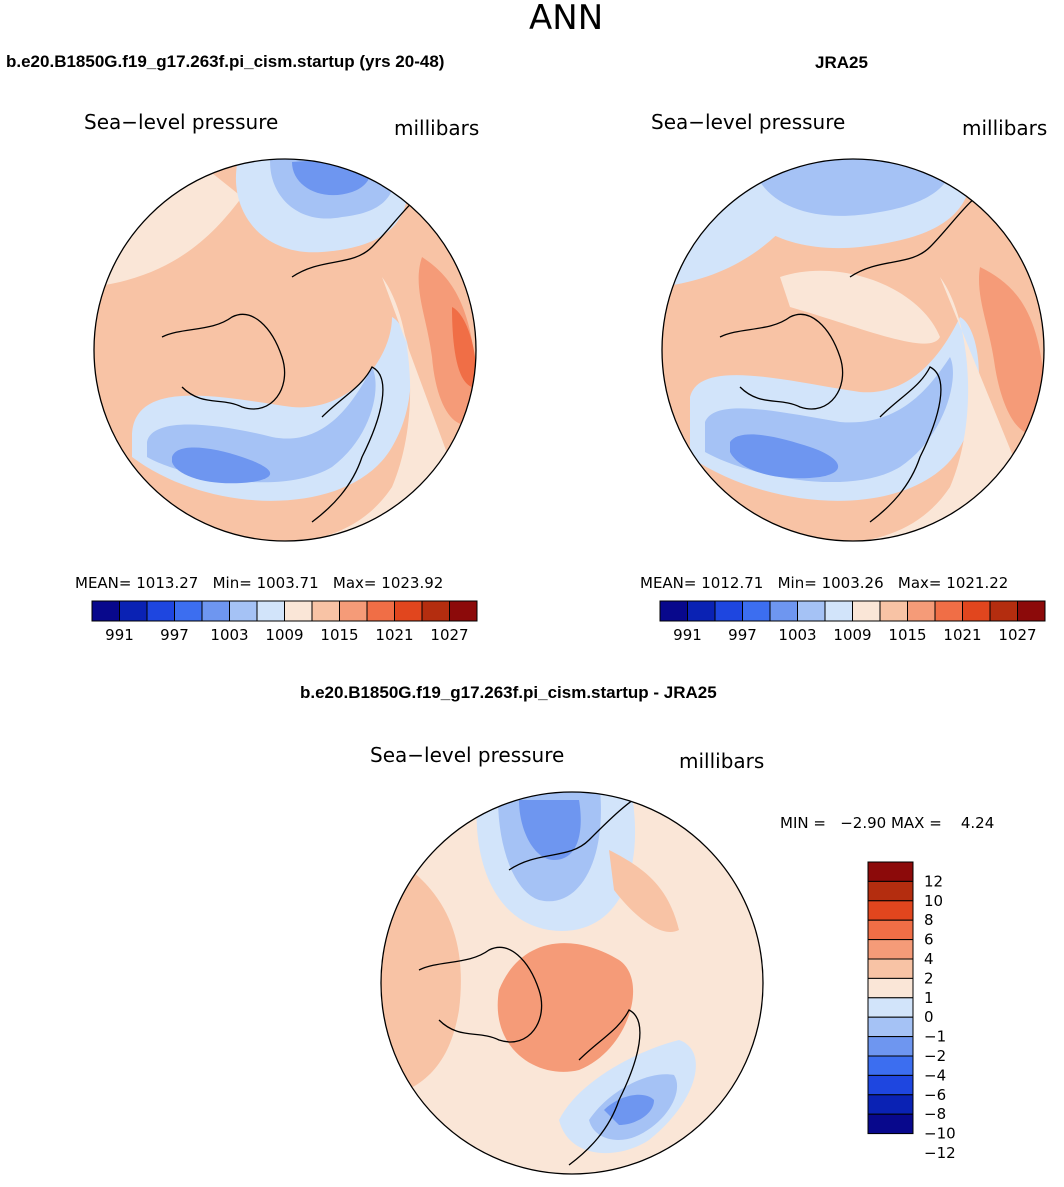 This screenshot has width=1064, height=1187. Describe the element at coordinates (929, 920) in the screenshot. I see `colorbar-tick-label: 8` at that location.